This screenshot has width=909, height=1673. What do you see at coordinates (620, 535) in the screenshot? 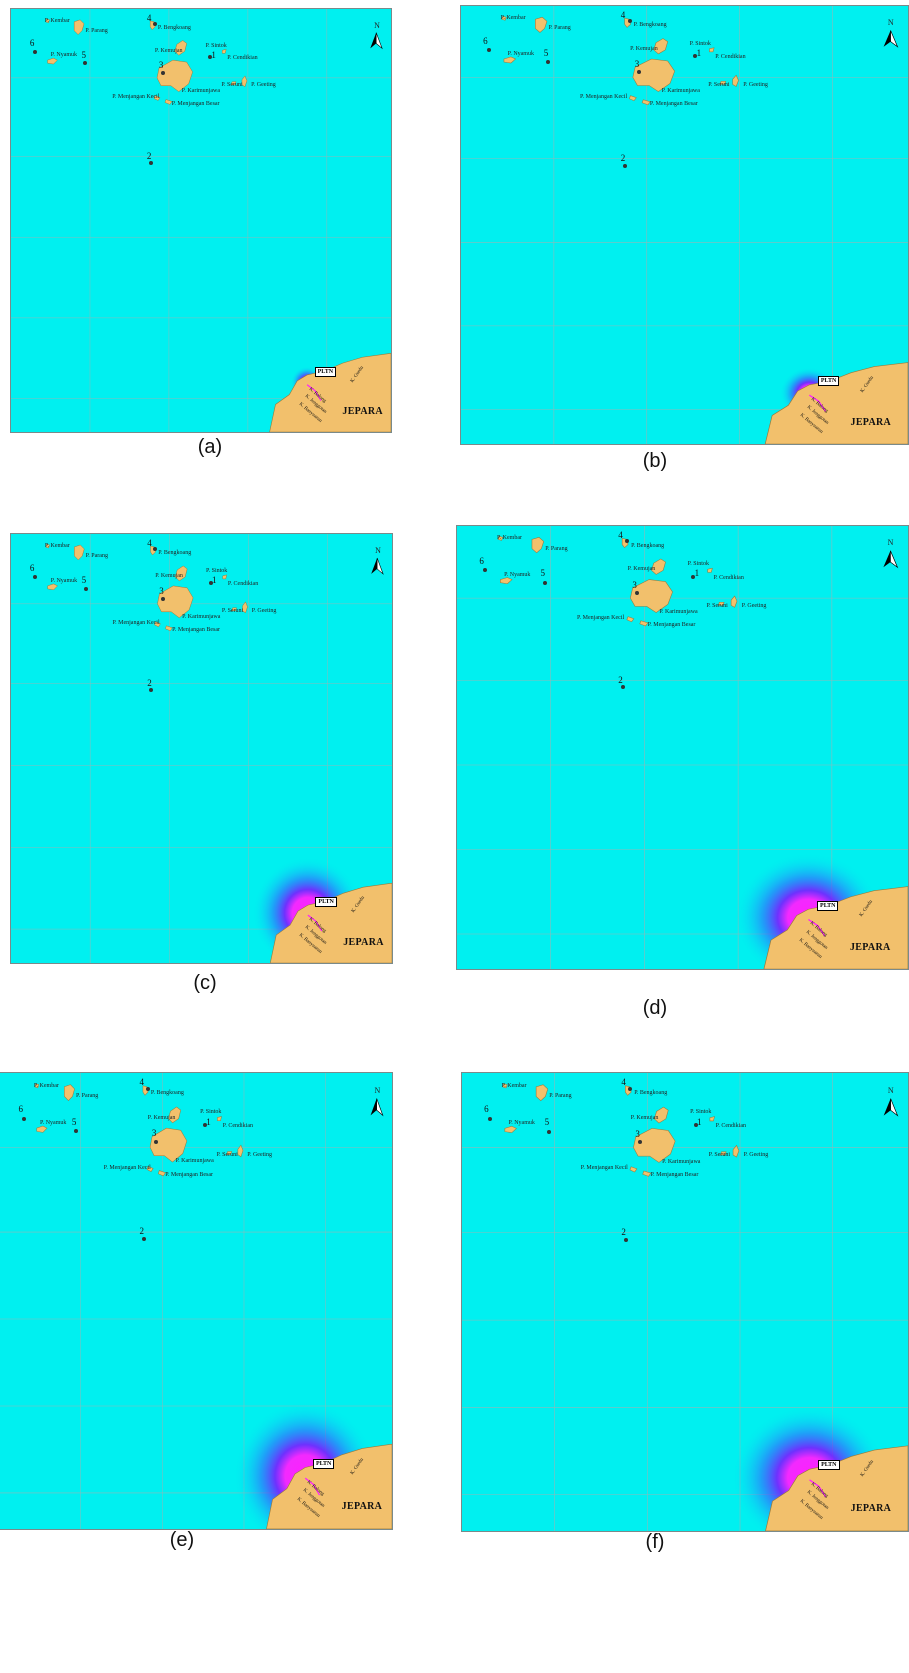
I see `station-number: 4` at bounding box center [620, 535].